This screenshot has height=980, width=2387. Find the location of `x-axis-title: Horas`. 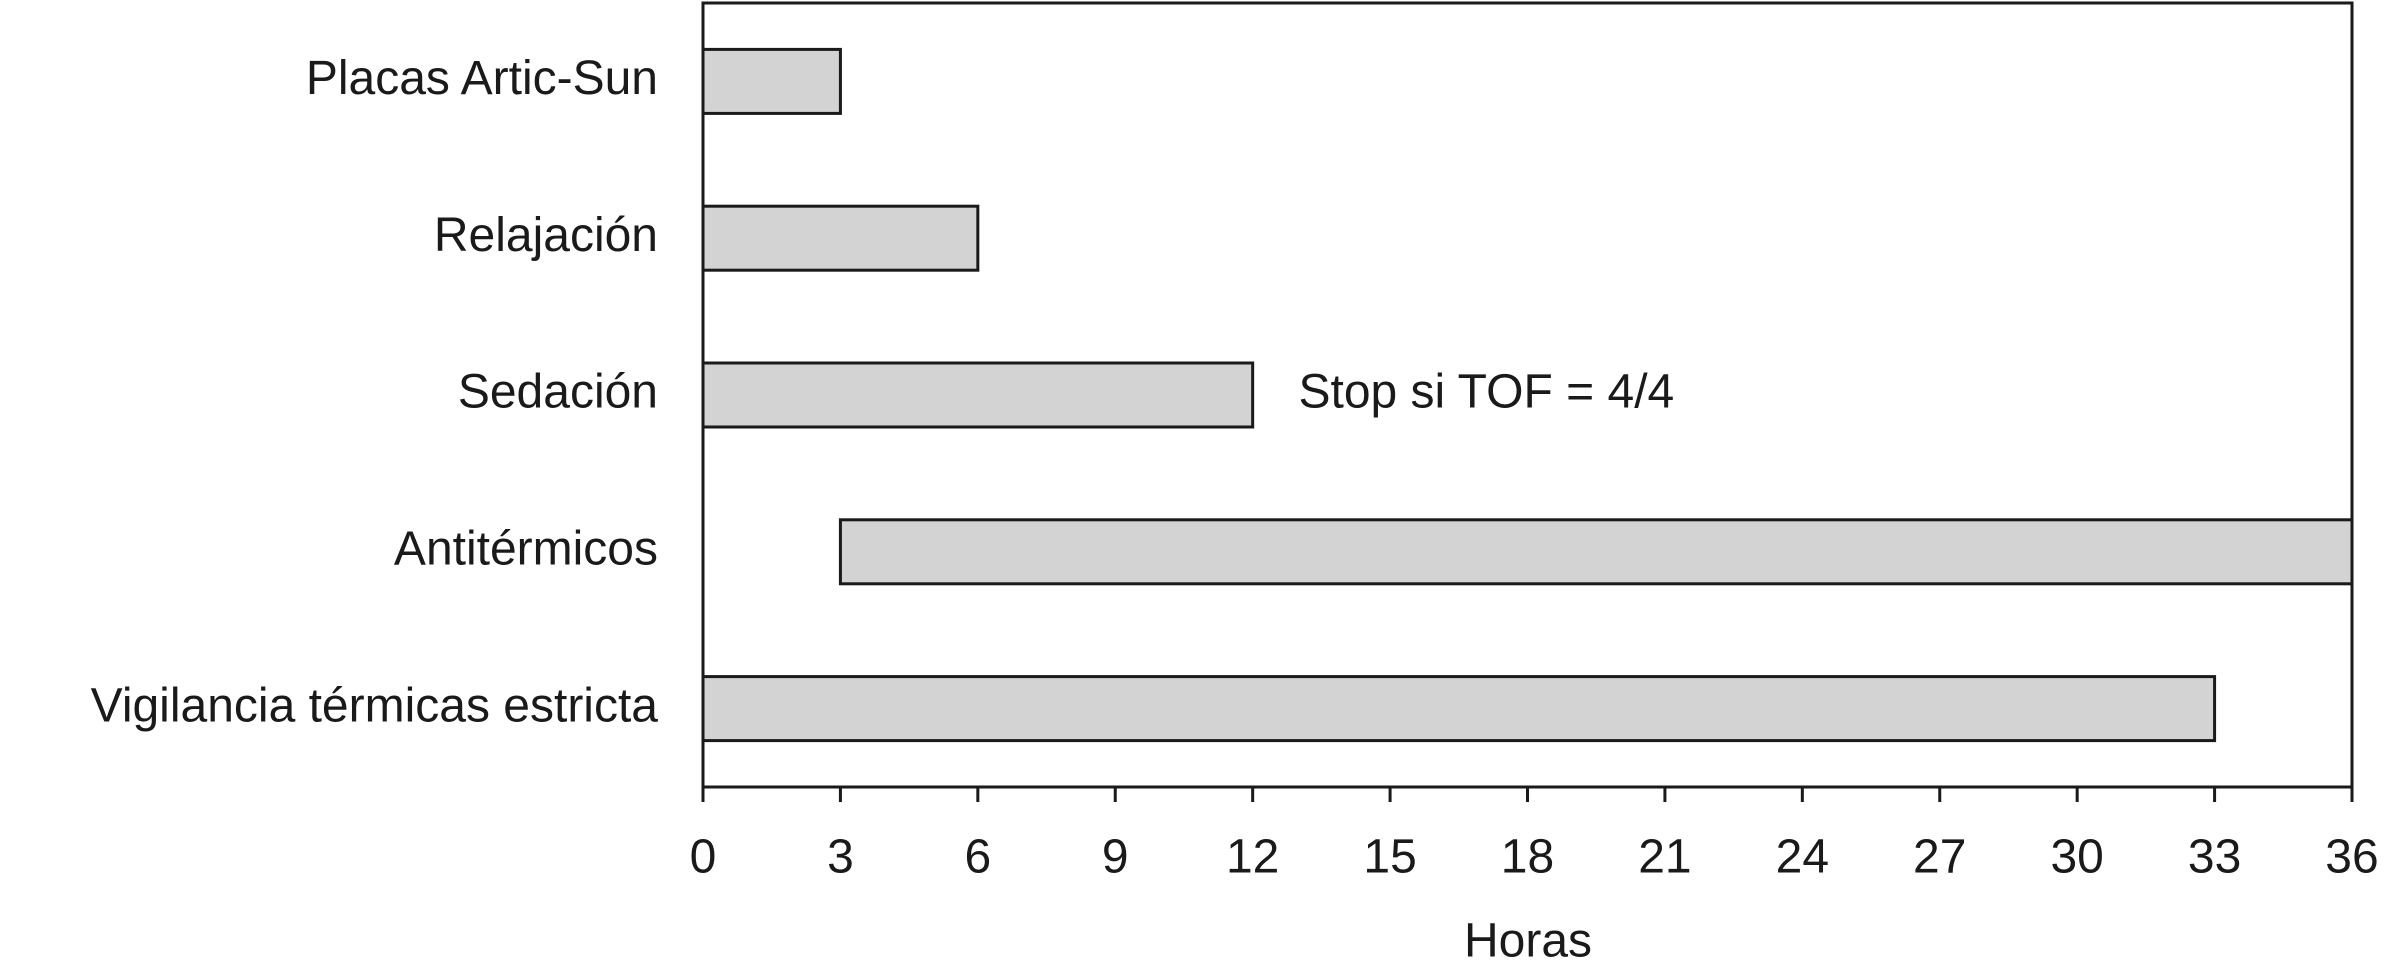

x-axis-title: Horas is located at coordinates (1528, 941).